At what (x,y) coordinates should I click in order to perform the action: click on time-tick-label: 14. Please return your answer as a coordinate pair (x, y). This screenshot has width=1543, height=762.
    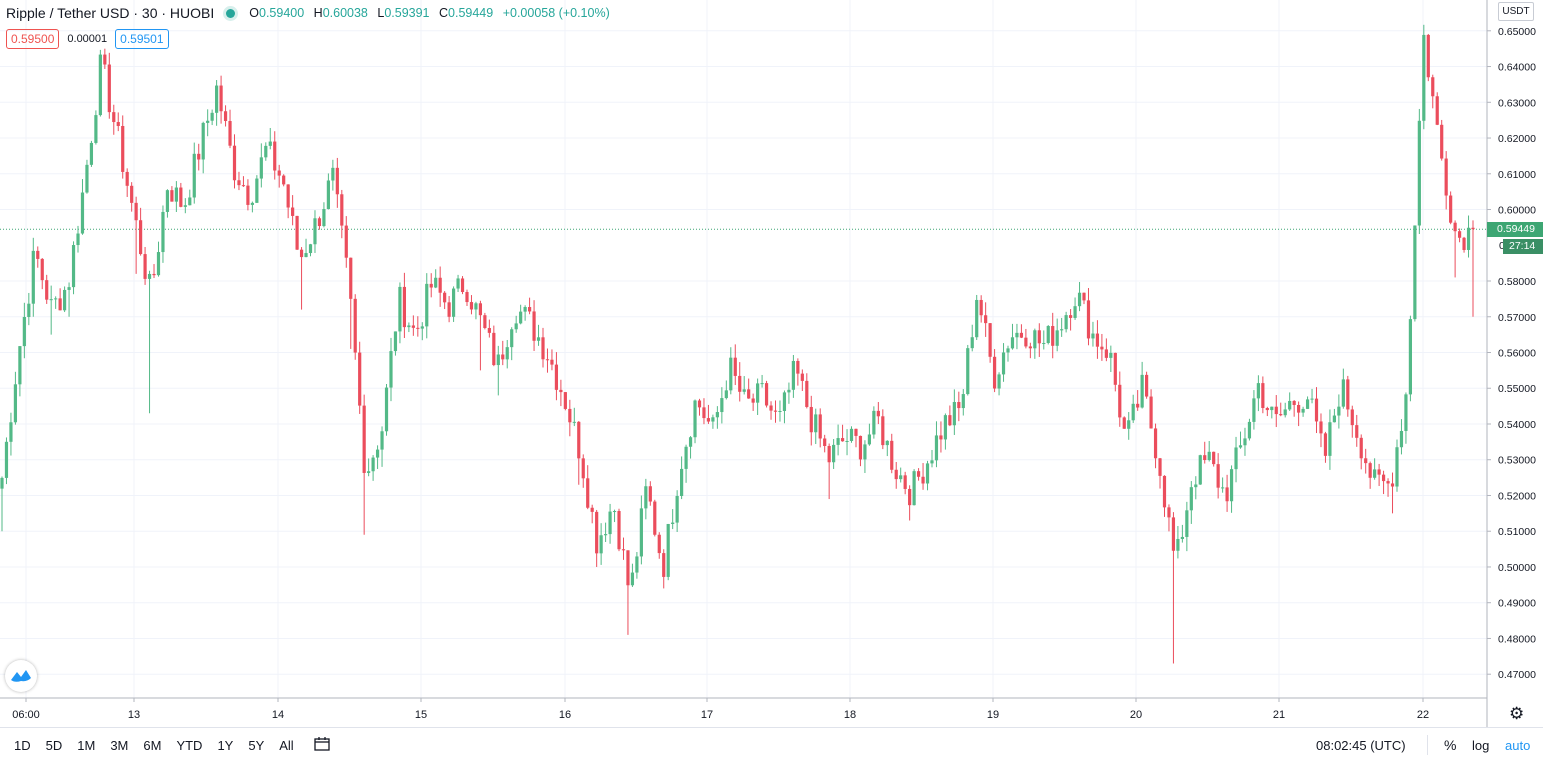
    Looking at the image, I should click on (278, 715).